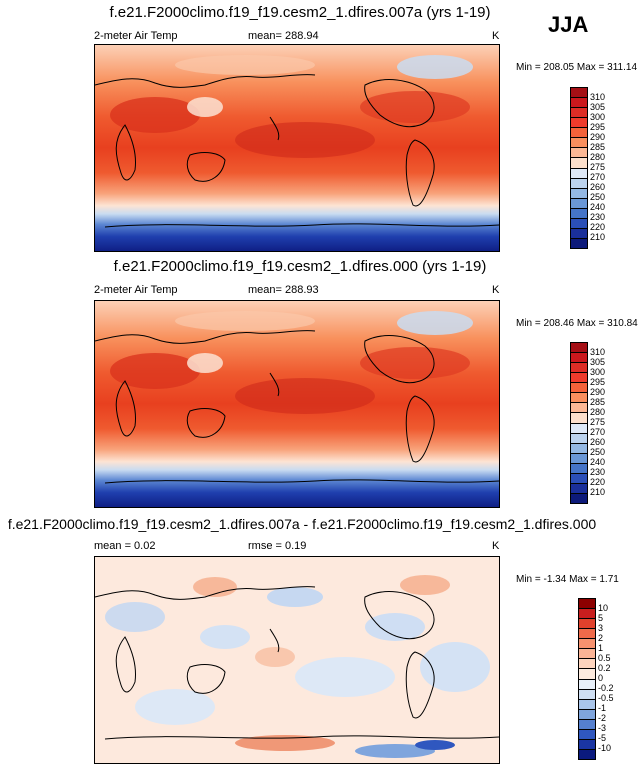  I want to click on colorbar-tick-label: -1, so click(602, 707).